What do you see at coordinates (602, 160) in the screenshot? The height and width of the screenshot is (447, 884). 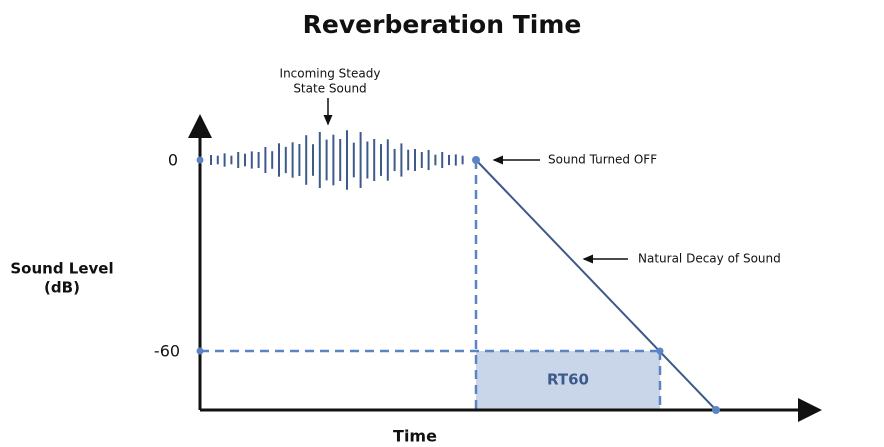 I see `annotation: Sound Turned OFF` at bounding box center [602, 160].